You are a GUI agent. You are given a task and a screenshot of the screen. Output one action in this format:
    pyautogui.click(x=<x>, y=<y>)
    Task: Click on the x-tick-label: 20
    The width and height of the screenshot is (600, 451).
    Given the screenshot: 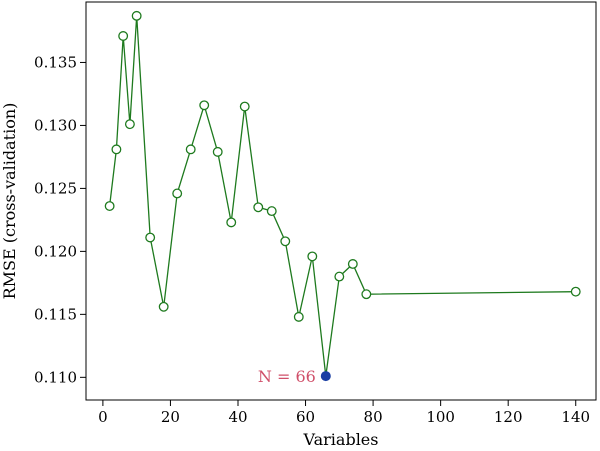 What is the action you would take?
    pyautogui.click(x=170, y=417)
    